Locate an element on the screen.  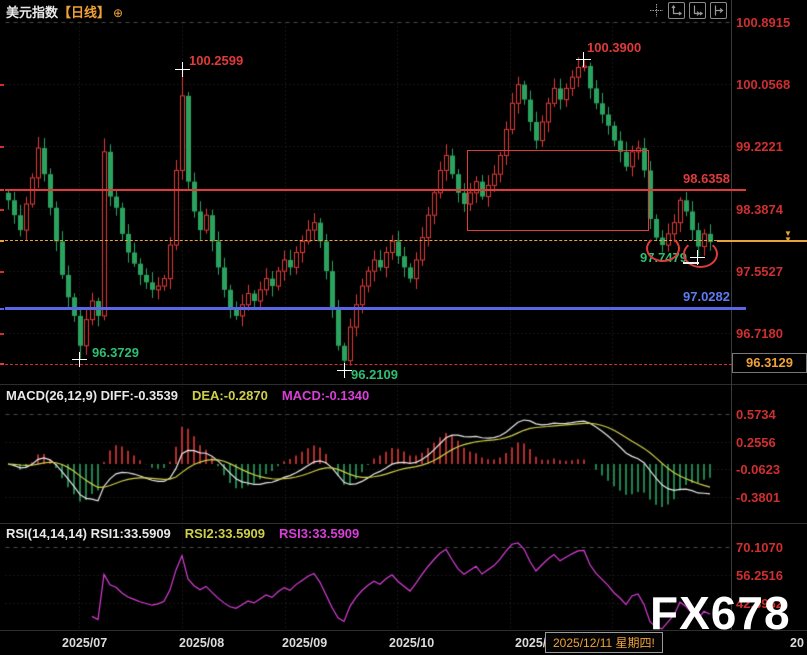
high1-cross-marker is located at coordinates (182, 69).